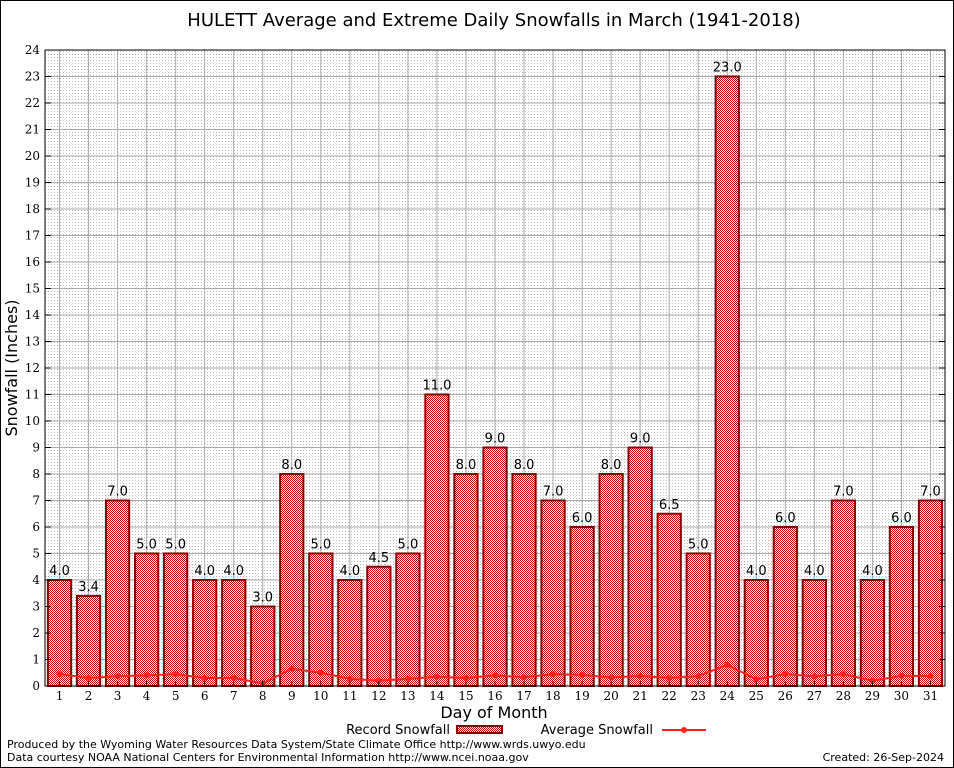 The image size is (954, 768). I want to click on y-tick-label: 17, so click(32, 236).